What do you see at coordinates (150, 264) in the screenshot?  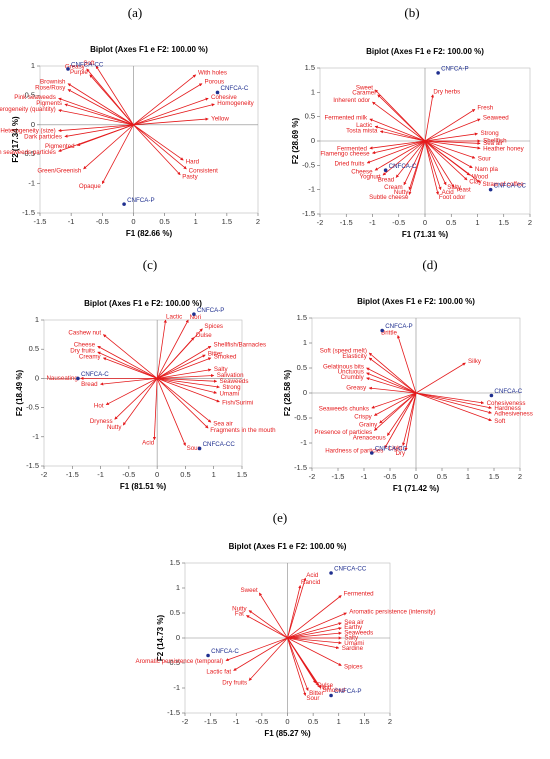 I see `panel-label: (c)` at bounding box center [150, 264].